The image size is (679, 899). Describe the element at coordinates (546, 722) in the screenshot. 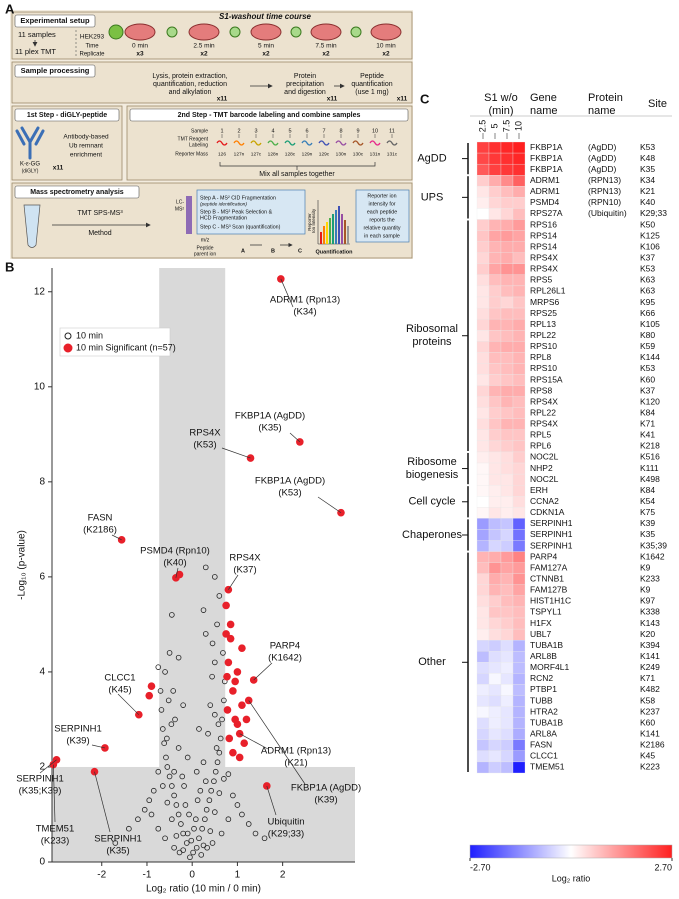

I see `gene-name: TUBA1B` at that location.